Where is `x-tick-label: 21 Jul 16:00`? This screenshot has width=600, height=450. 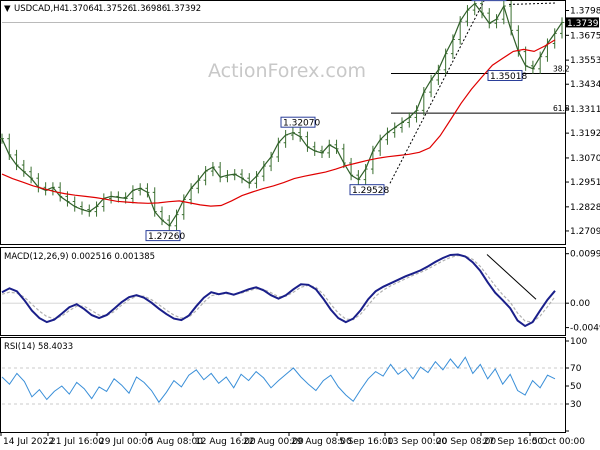 x-tick-label: 21 Jul 16:00 is located at coordinates (77, 442).